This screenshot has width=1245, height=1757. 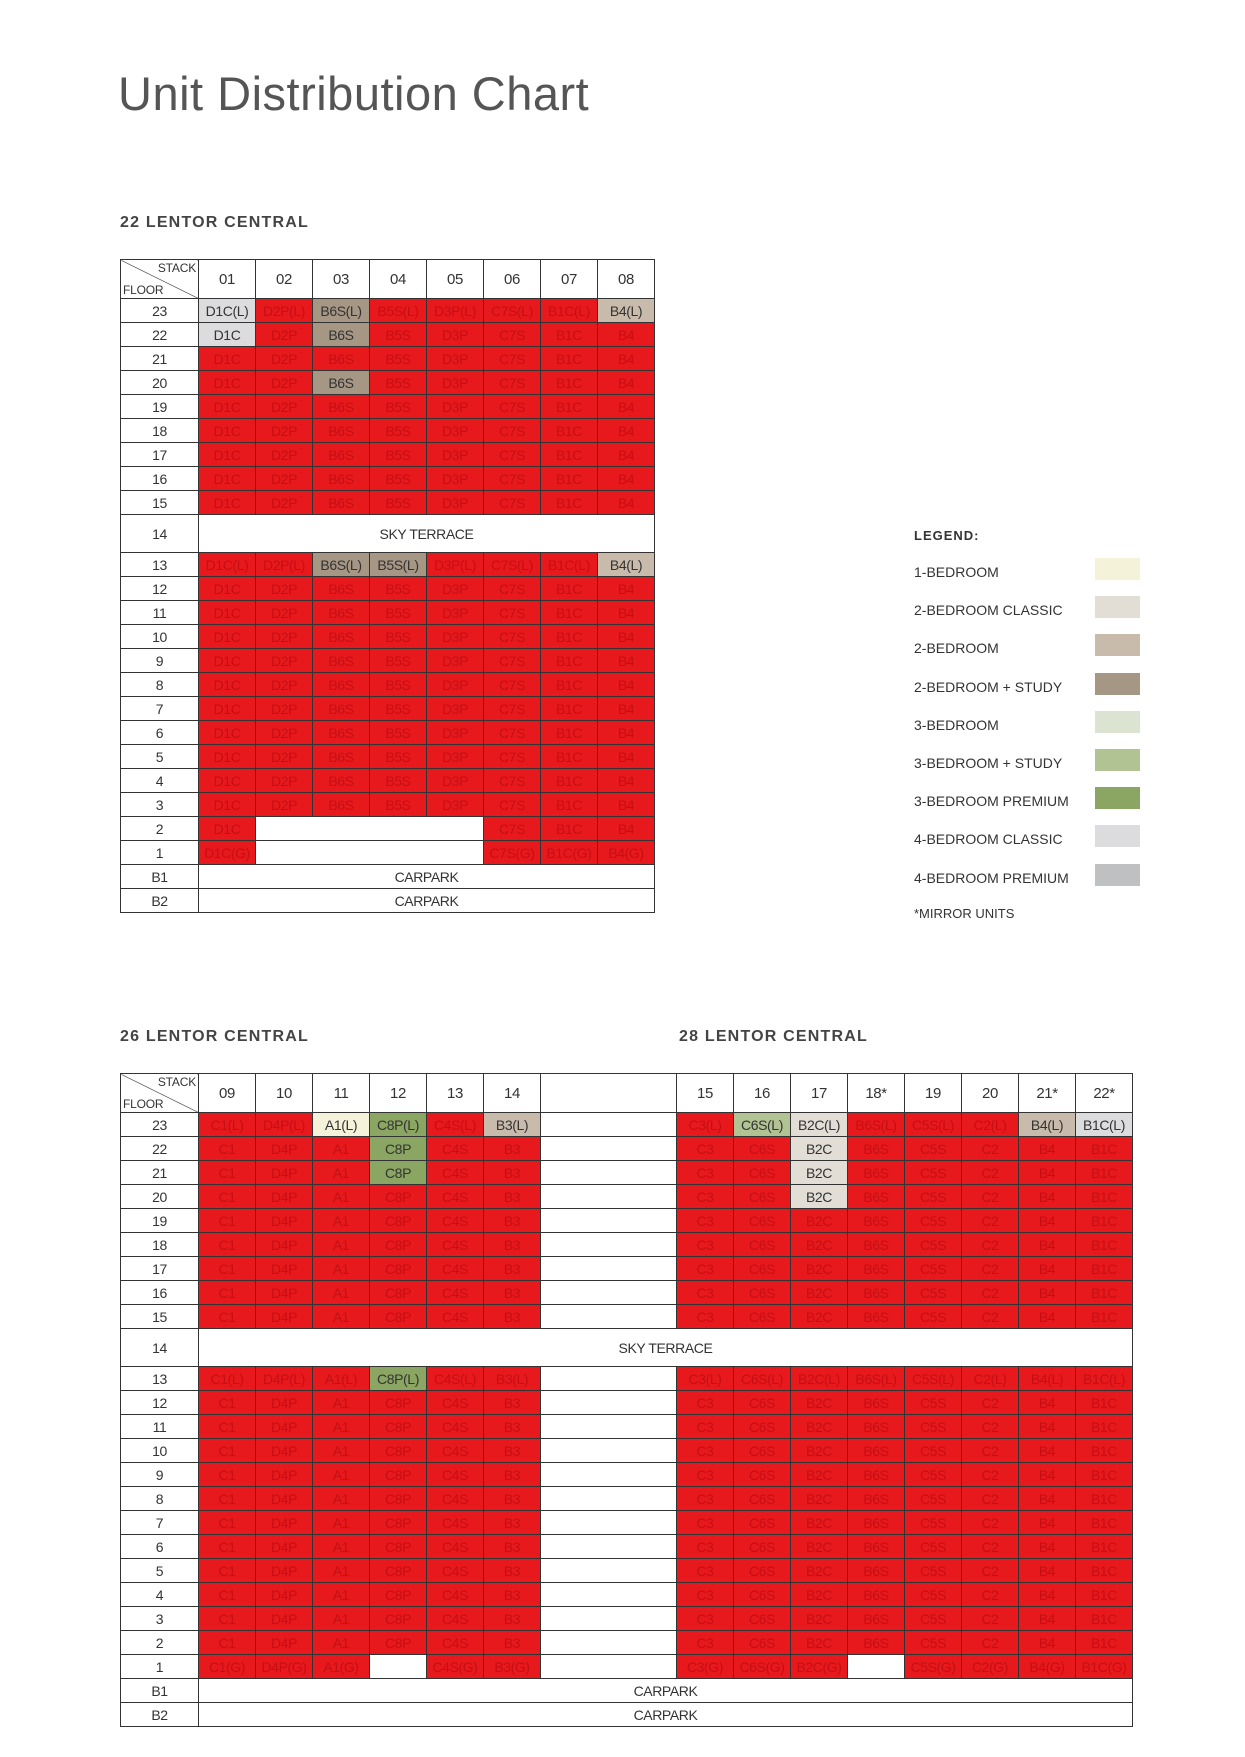 I want to click on unit-cell: B2C(G), so click(x=819, y=1666).